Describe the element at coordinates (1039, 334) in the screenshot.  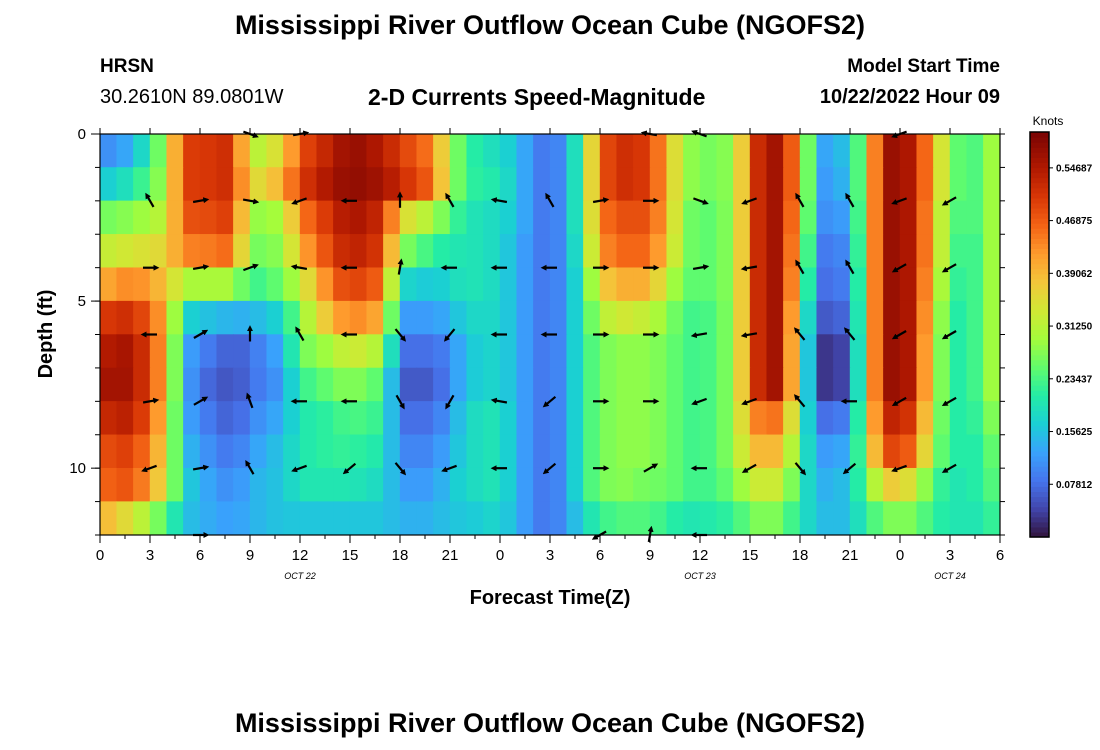
I see `colorbar-frame` at that location.